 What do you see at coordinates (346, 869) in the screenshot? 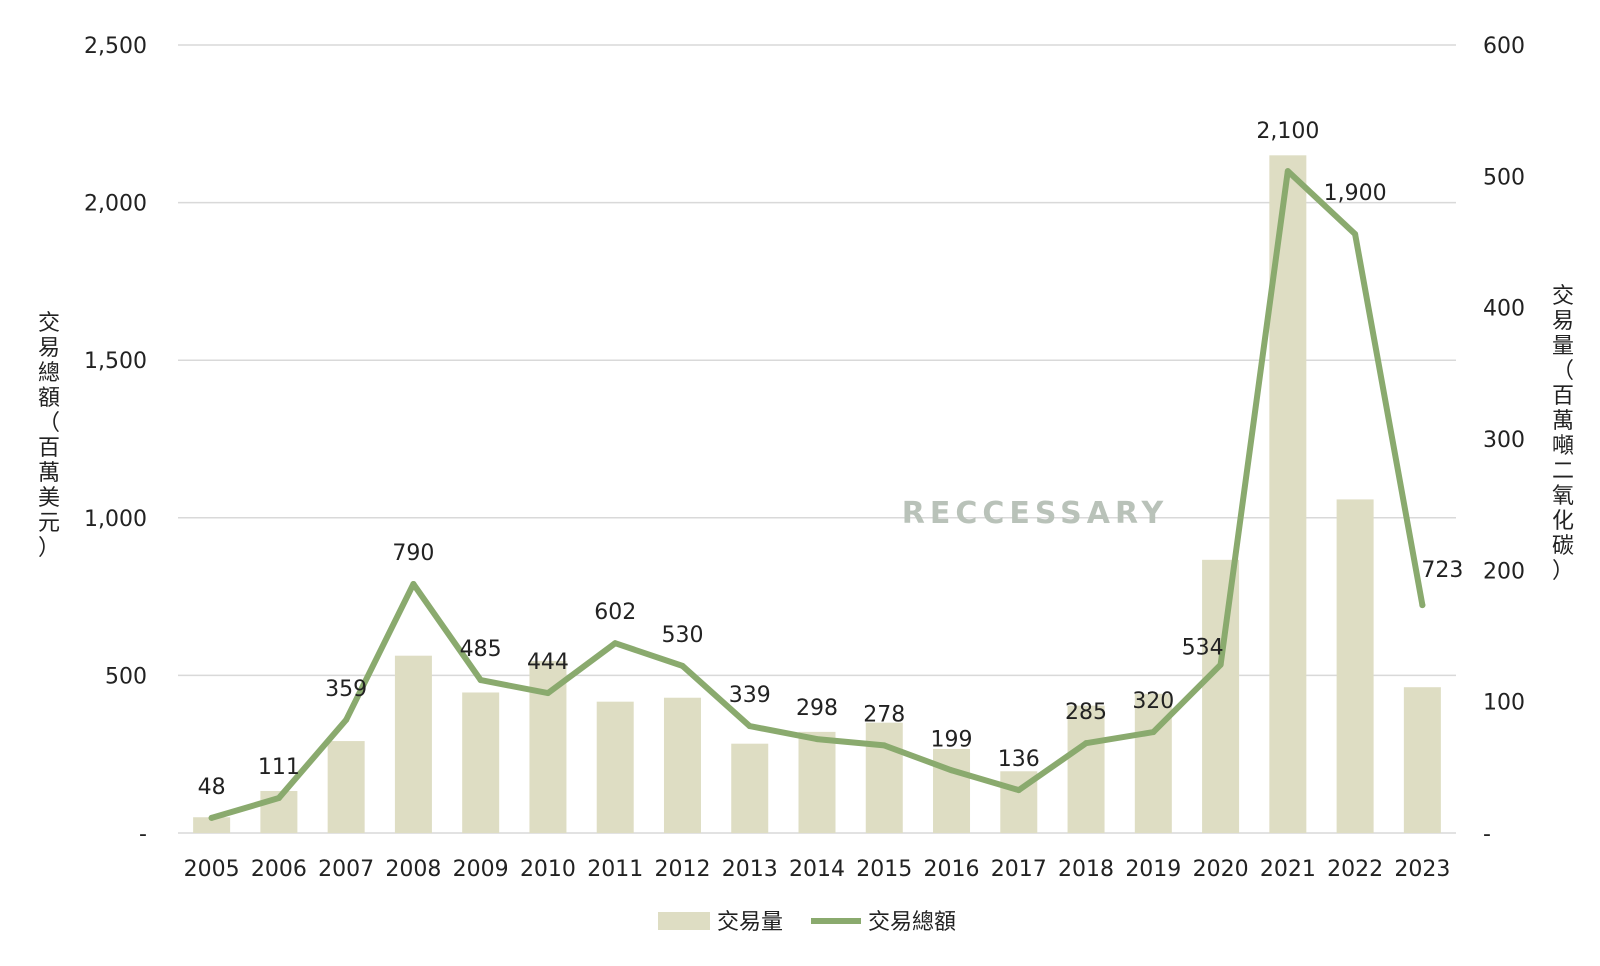
I see `x-tick-label: 2007` at bounding box center [346, 869].